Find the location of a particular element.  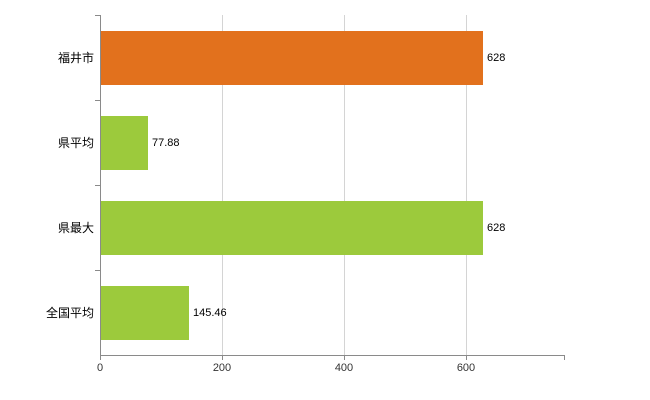

x-axis-label-600: 600 is located at coordinates (466, 368).